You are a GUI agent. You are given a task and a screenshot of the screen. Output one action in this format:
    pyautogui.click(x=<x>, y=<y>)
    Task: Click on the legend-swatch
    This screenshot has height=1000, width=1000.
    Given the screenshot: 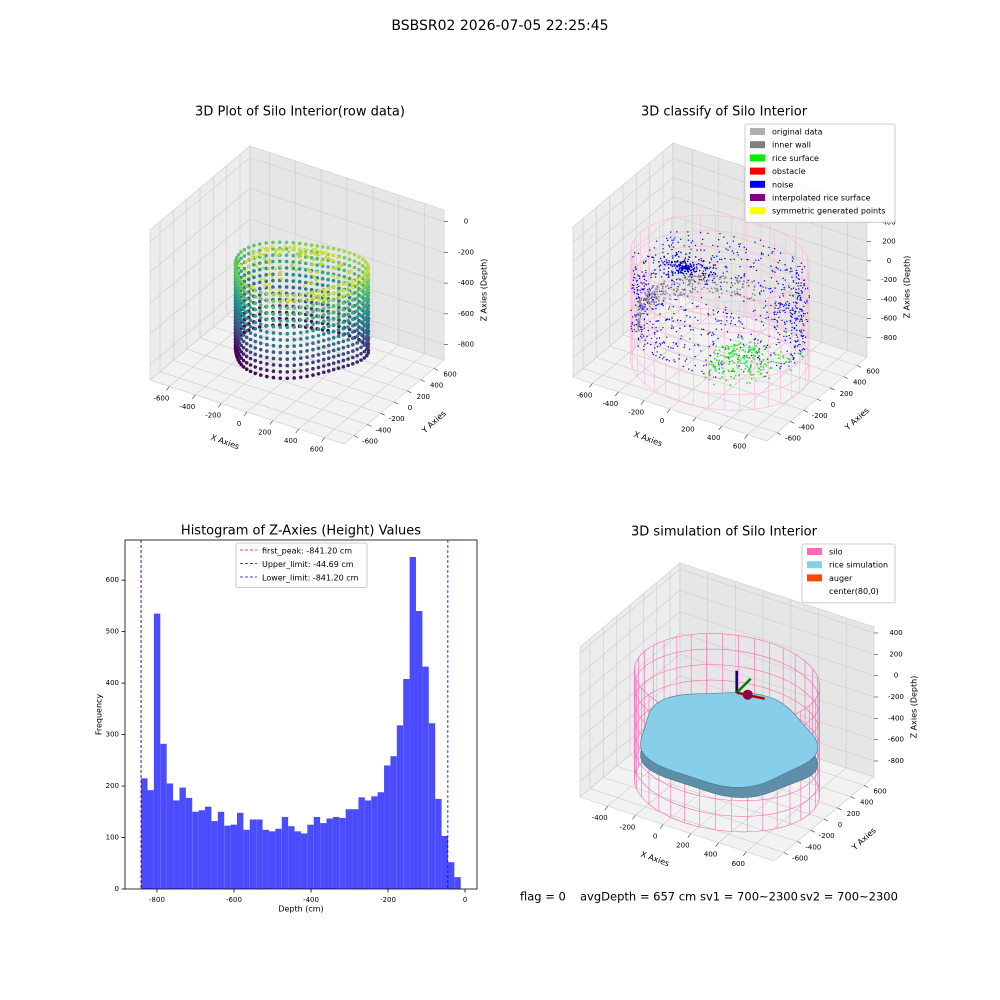 What is the action you would take?
    pyautogui.click(x=814, y=551)
    